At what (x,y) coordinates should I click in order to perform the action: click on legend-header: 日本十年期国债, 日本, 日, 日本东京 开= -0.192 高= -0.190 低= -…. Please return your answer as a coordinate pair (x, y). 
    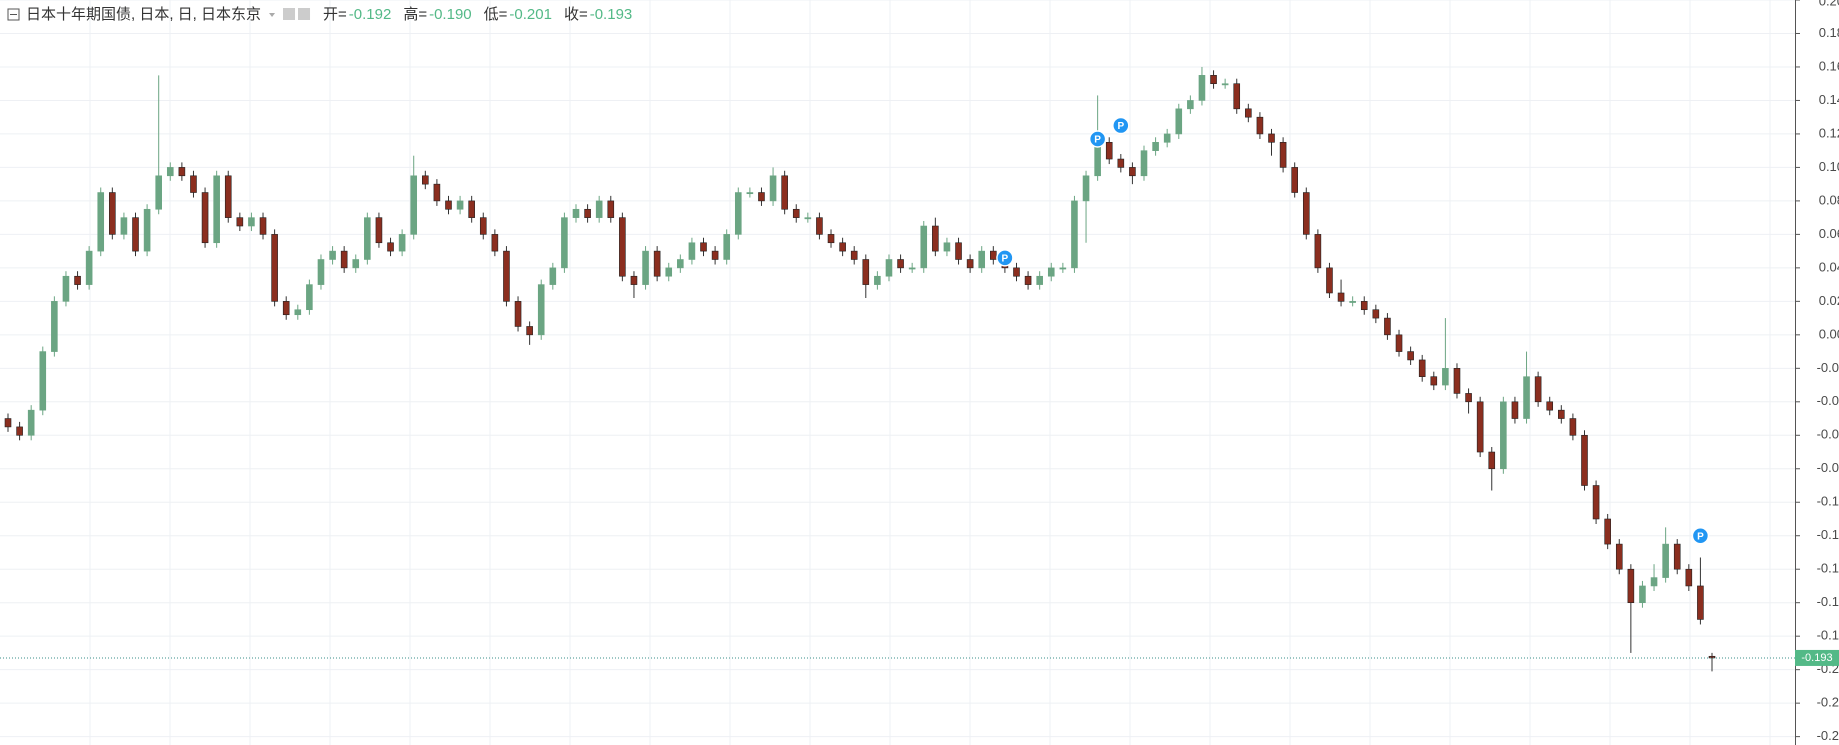
    Looking at the image, I should click on (319, 14).